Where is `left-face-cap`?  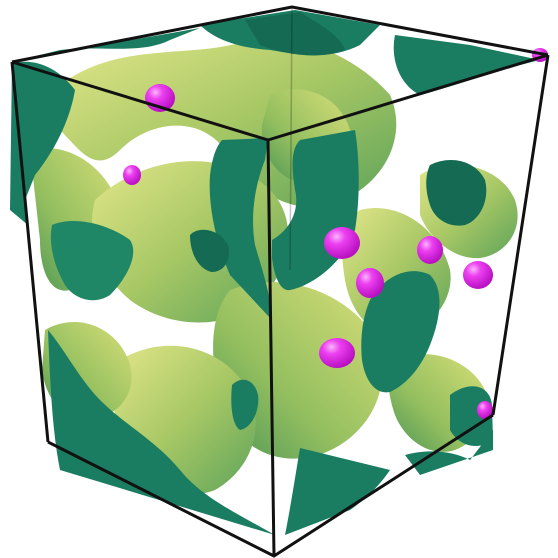 left-face-cap is located at coordinates (42, 143).